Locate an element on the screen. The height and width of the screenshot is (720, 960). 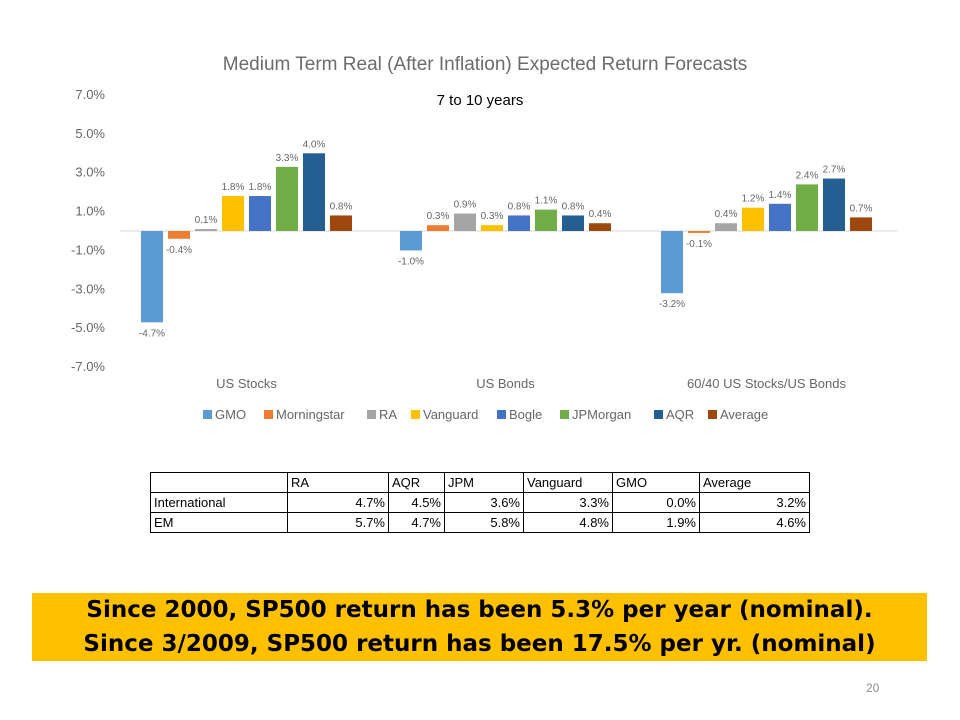
legend-label: Bogle is located at coordinates (525, 414).